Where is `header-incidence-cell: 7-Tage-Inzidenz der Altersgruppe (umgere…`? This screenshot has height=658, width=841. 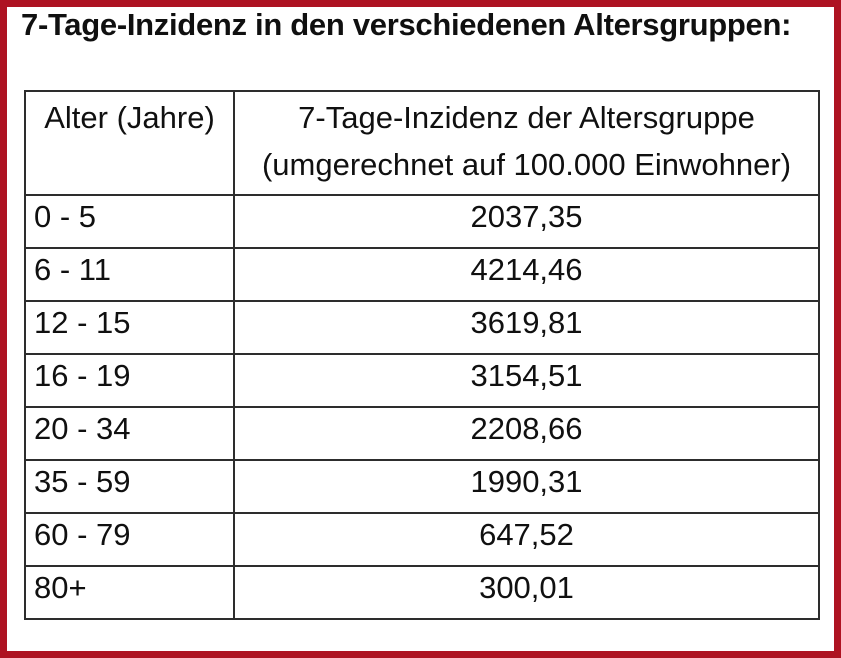
header-incidence-cell: 7-Tage-Inzidenz der Altersgruppe (umgere… is located at coordinates (526, 143).